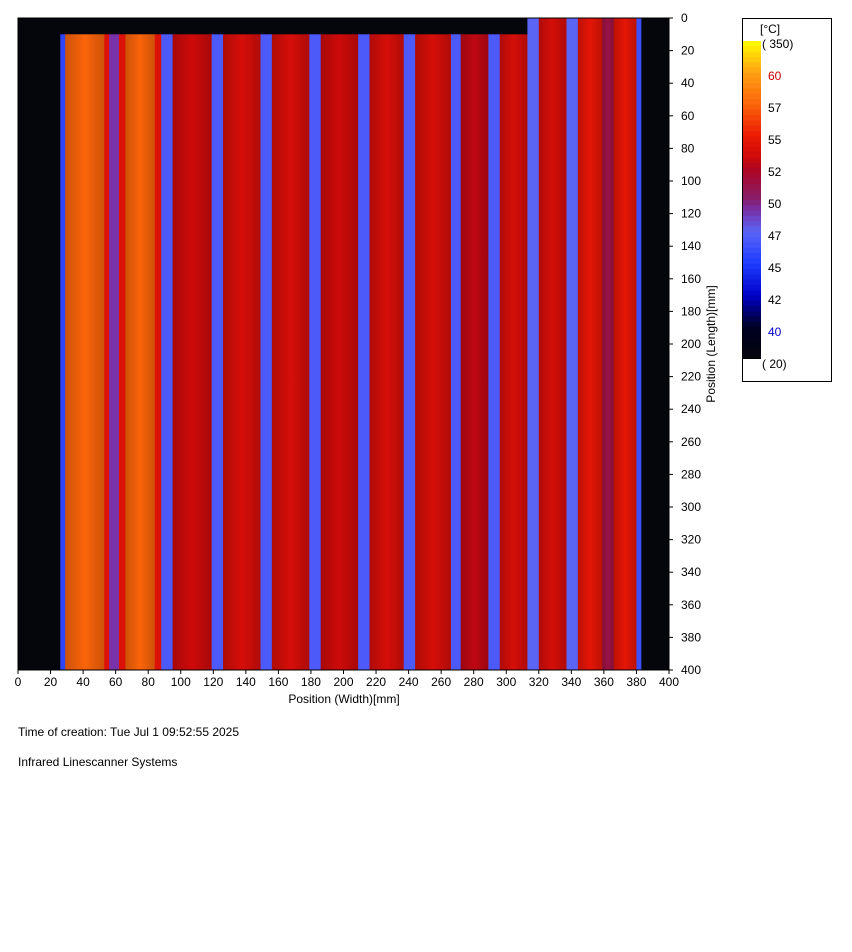  What do you see at coordinates (691, 214) in the screenshot?
I see `y-tick-label: 120` at bounding box center [691, 214].